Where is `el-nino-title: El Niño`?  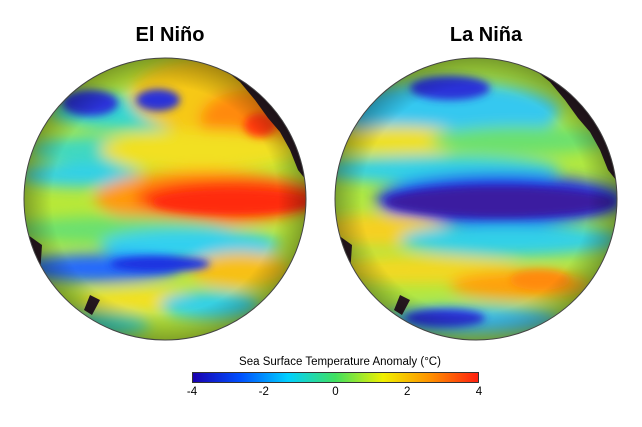
el-nino-title: El Niño is located at coordinates (170, 35).